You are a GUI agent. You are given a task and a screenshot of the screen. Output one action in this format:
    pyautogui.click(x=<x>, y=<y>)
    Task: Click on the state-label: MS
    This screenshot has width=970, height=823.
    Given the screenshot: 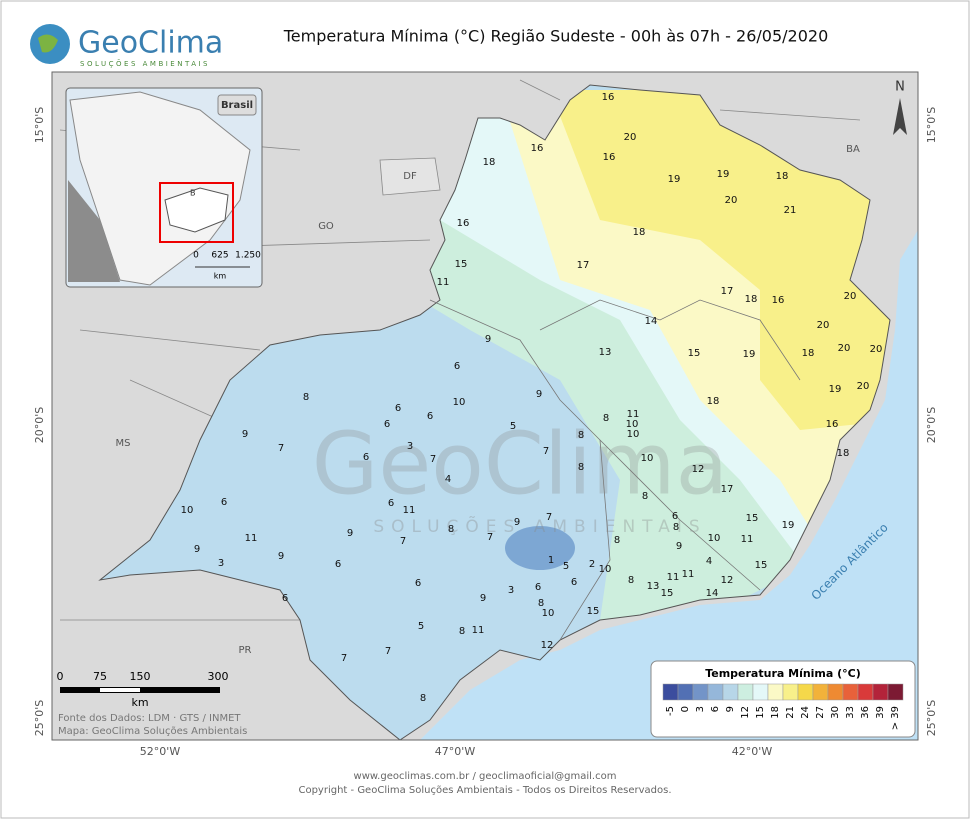 What is the action you would take?
    pyautogui.click(x=123, y=443)
    